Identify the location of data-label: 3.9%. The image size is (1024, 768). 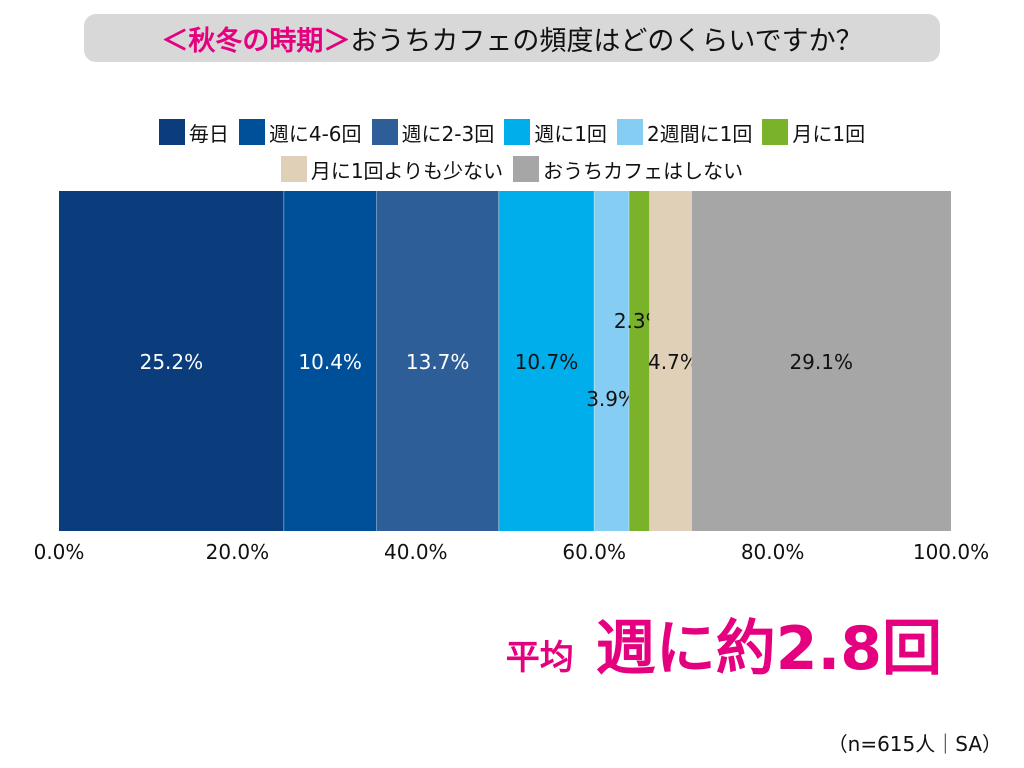
(611, 399).